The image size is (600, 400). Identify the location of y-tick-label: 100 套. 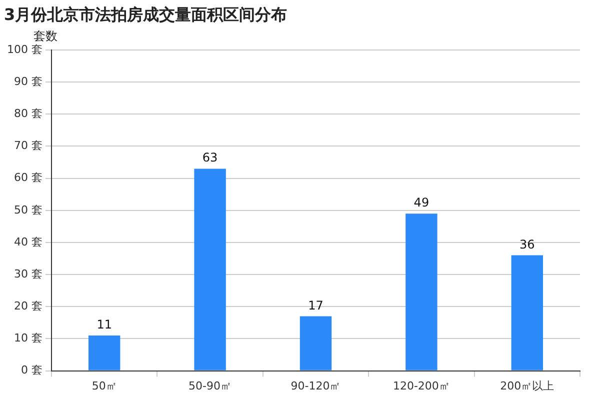
(24, 49).